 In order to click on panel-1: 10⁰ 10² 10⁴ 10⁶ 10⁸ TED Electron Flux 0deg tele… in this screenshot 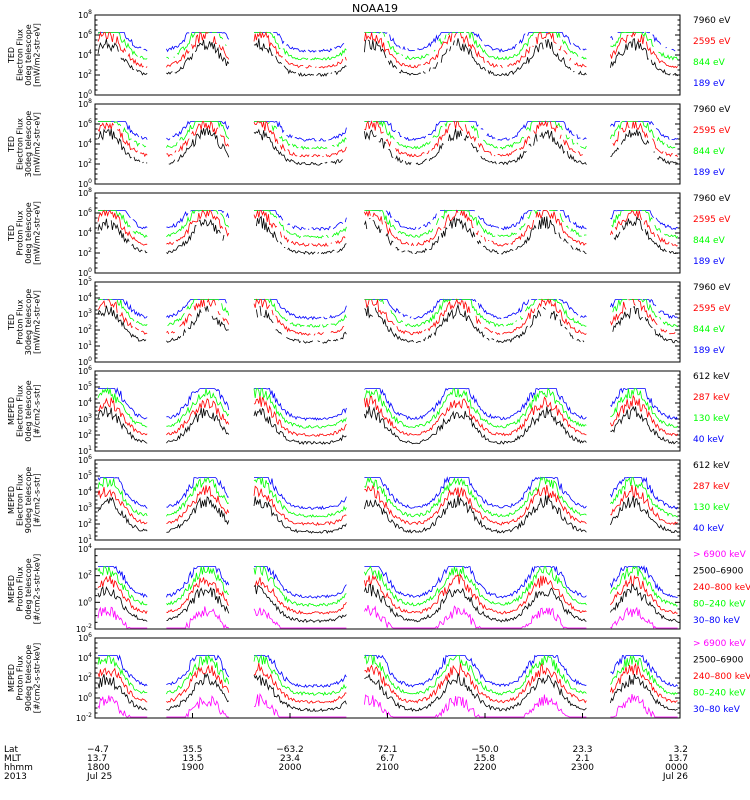, I will do `click(369, 54)`.